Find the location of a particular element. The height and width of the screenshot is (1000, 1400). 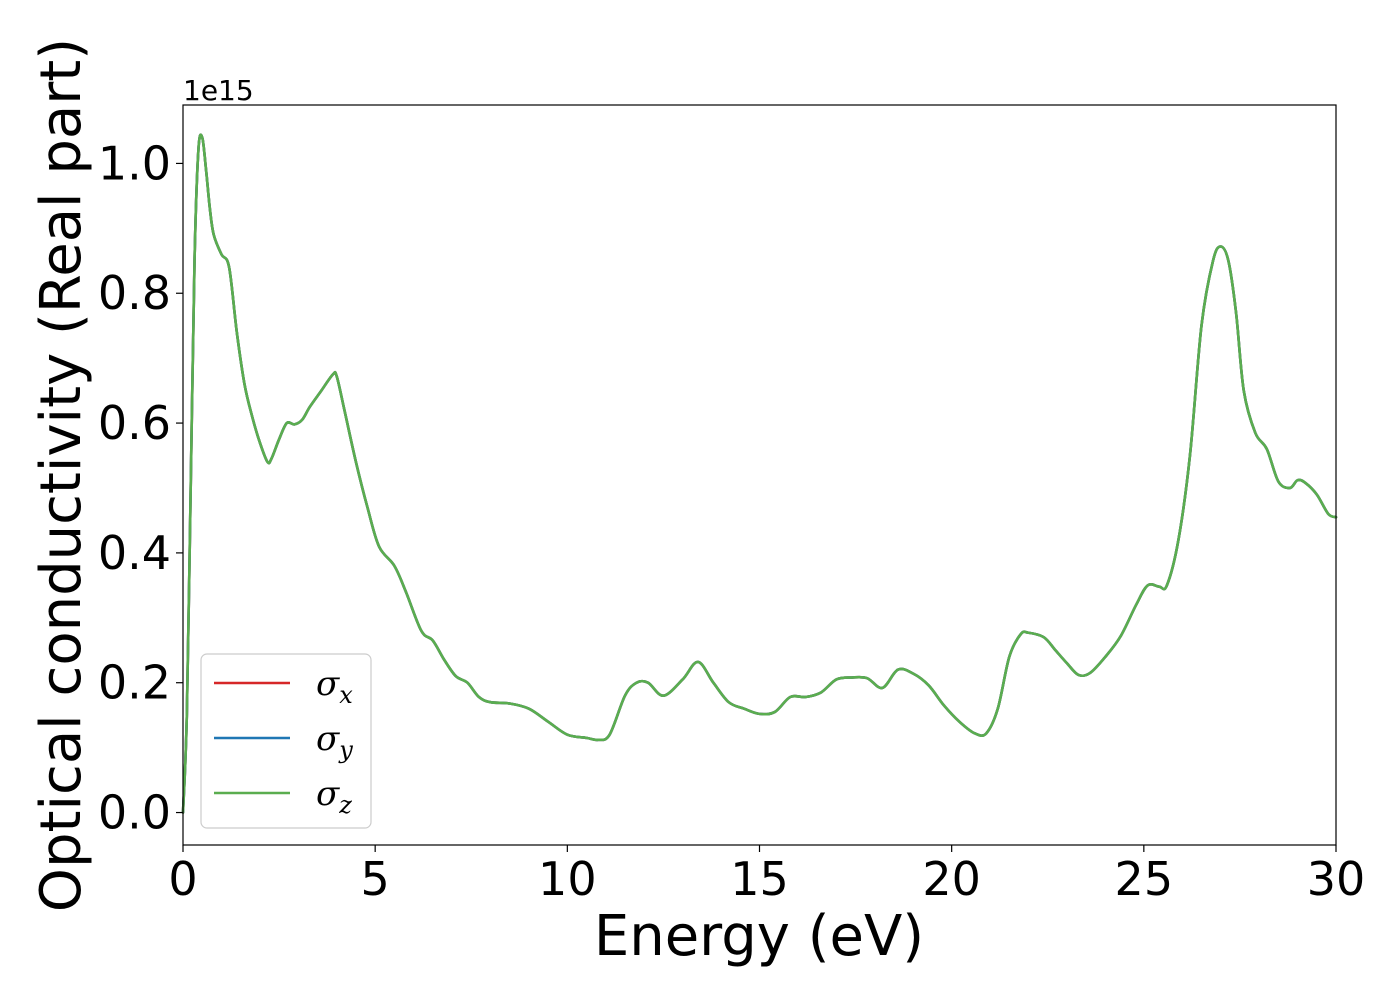

y-axis-ticks: 0.0 0.2 0.4 0.6 0.8 1.0 is located at coordinates (140, 488).